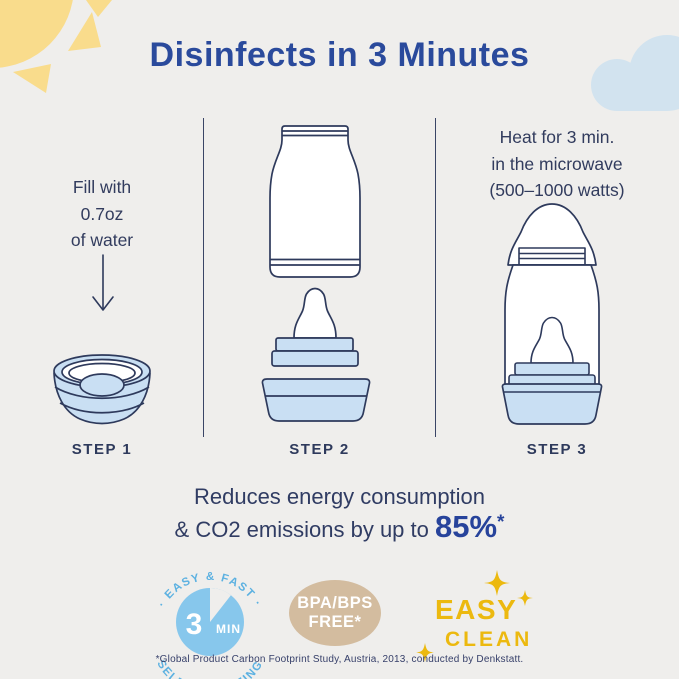 The height and width of the screenshot is (679, 679). I want to click on step1-label: STEP 1, so click(102, 449).